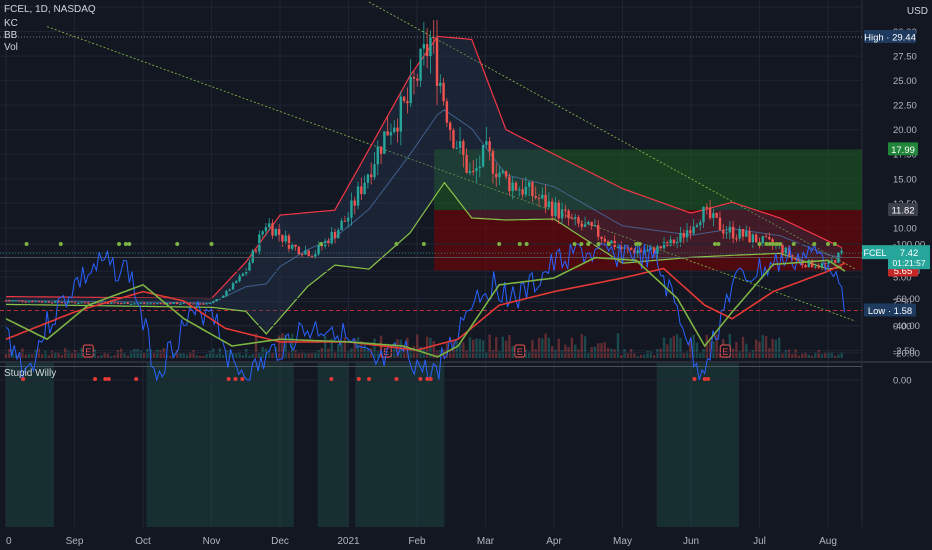 This screenshot has width=932, height=550. I want to click on last-price-box, so click(909, 257).